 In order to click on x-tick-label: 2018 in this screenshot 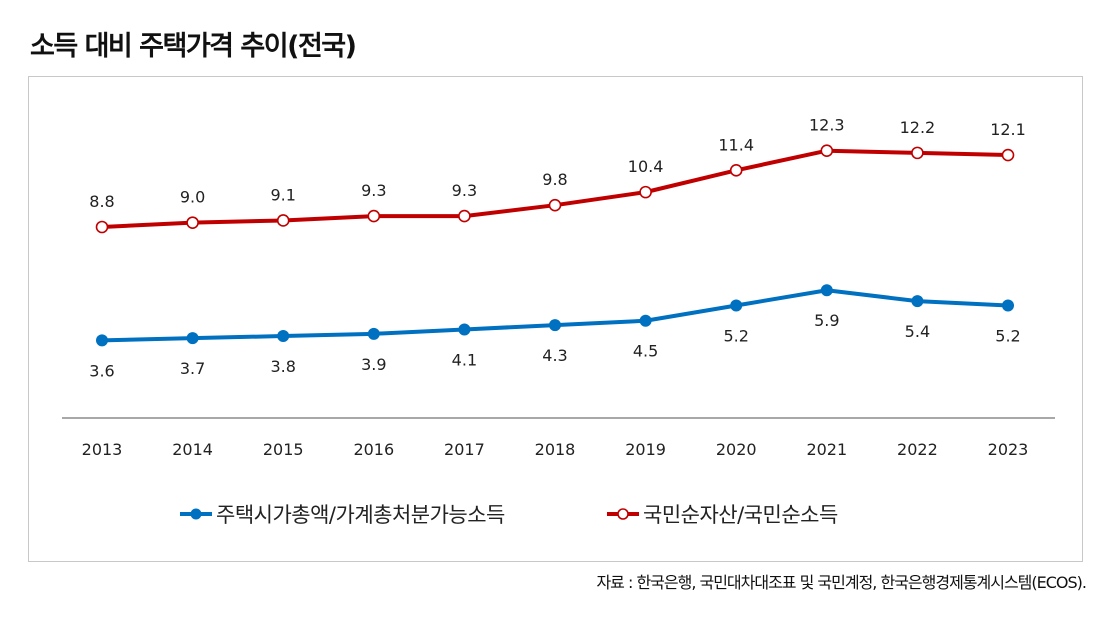, I will do `click(555, 449)`.